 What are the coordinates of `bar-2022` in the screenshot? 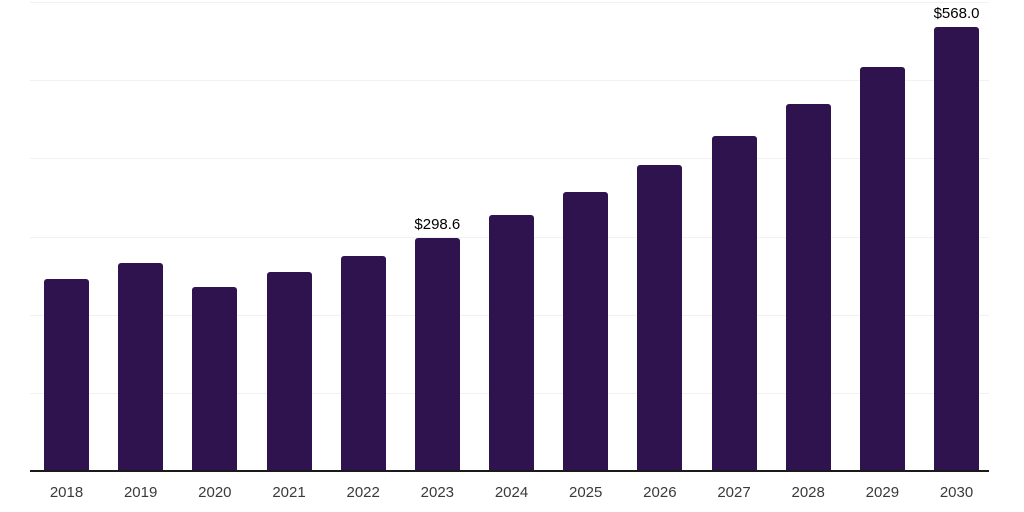 It's located at (363, 363).